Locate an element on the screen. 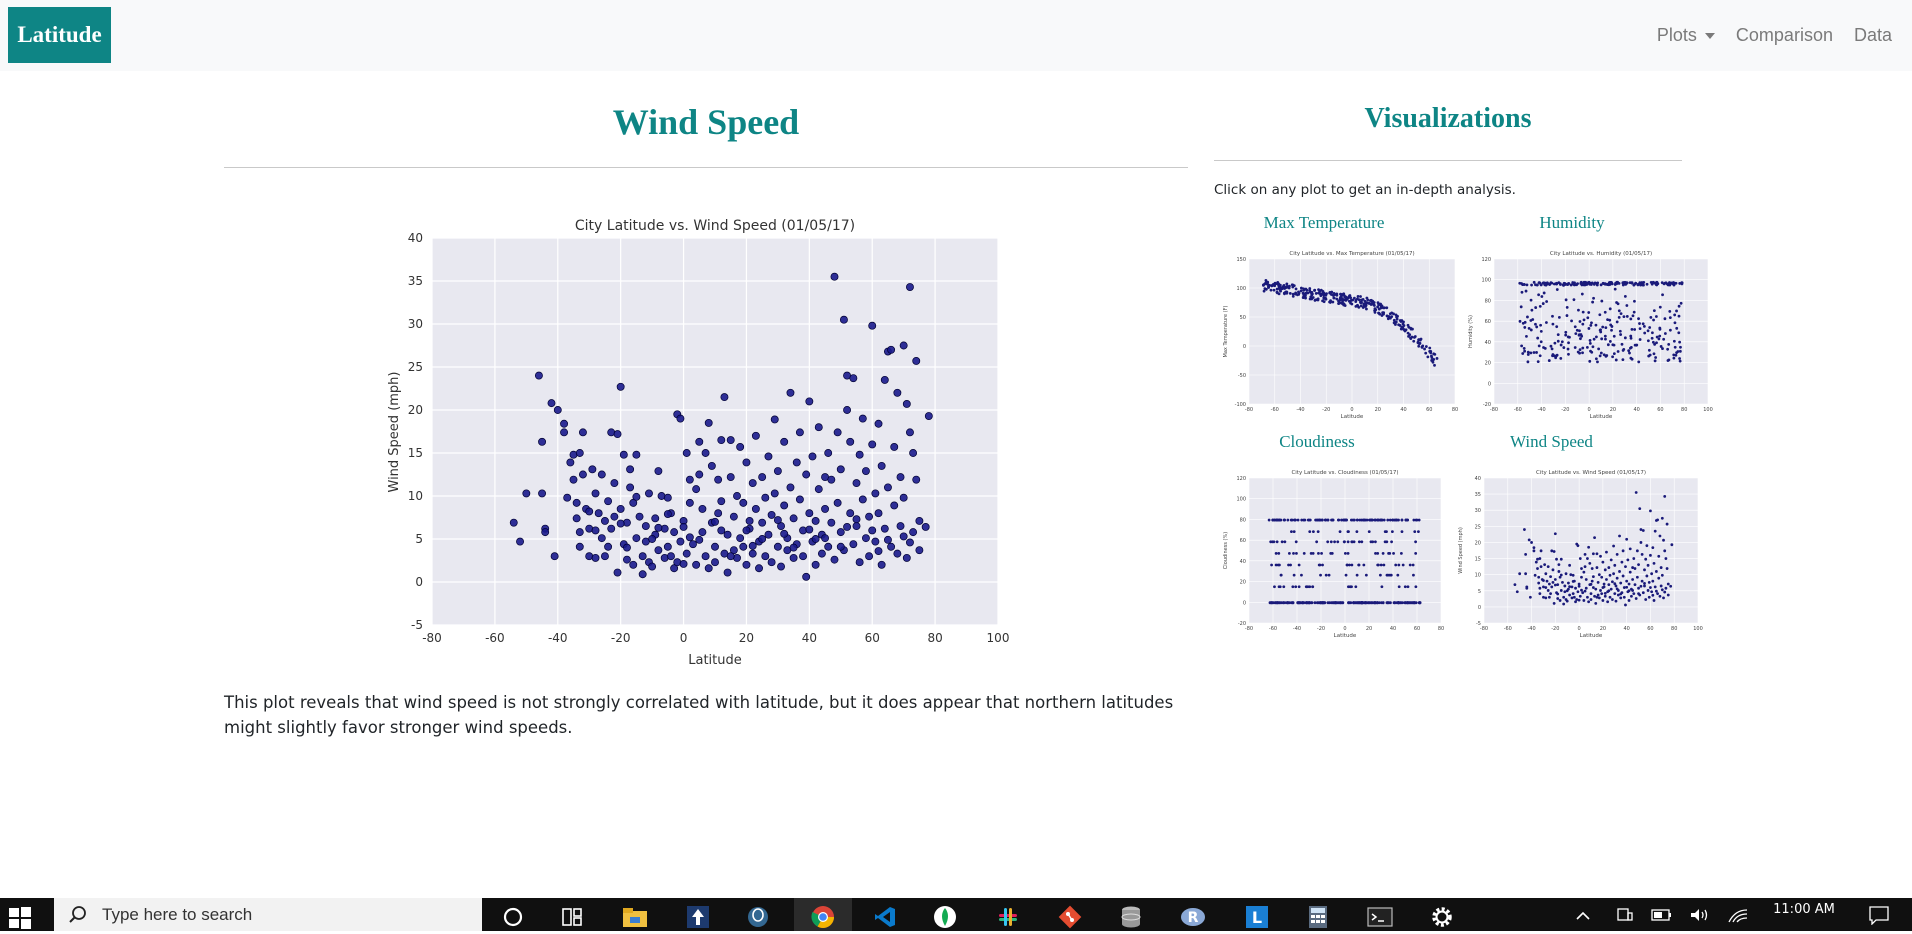 This screenshot has width=1912, height=934. taskbar-search: Type here to search is located at coordinates (268, 914).